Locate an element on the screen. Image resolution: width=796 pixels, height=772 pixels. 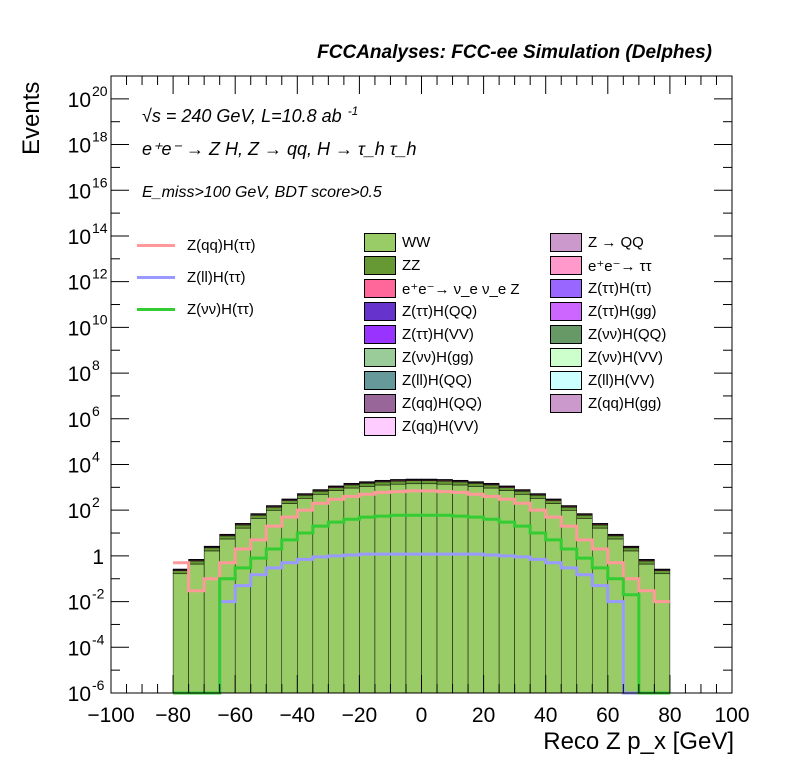
legend-item: Z(qq)H(ττ) is located at coordinates (196, 245).